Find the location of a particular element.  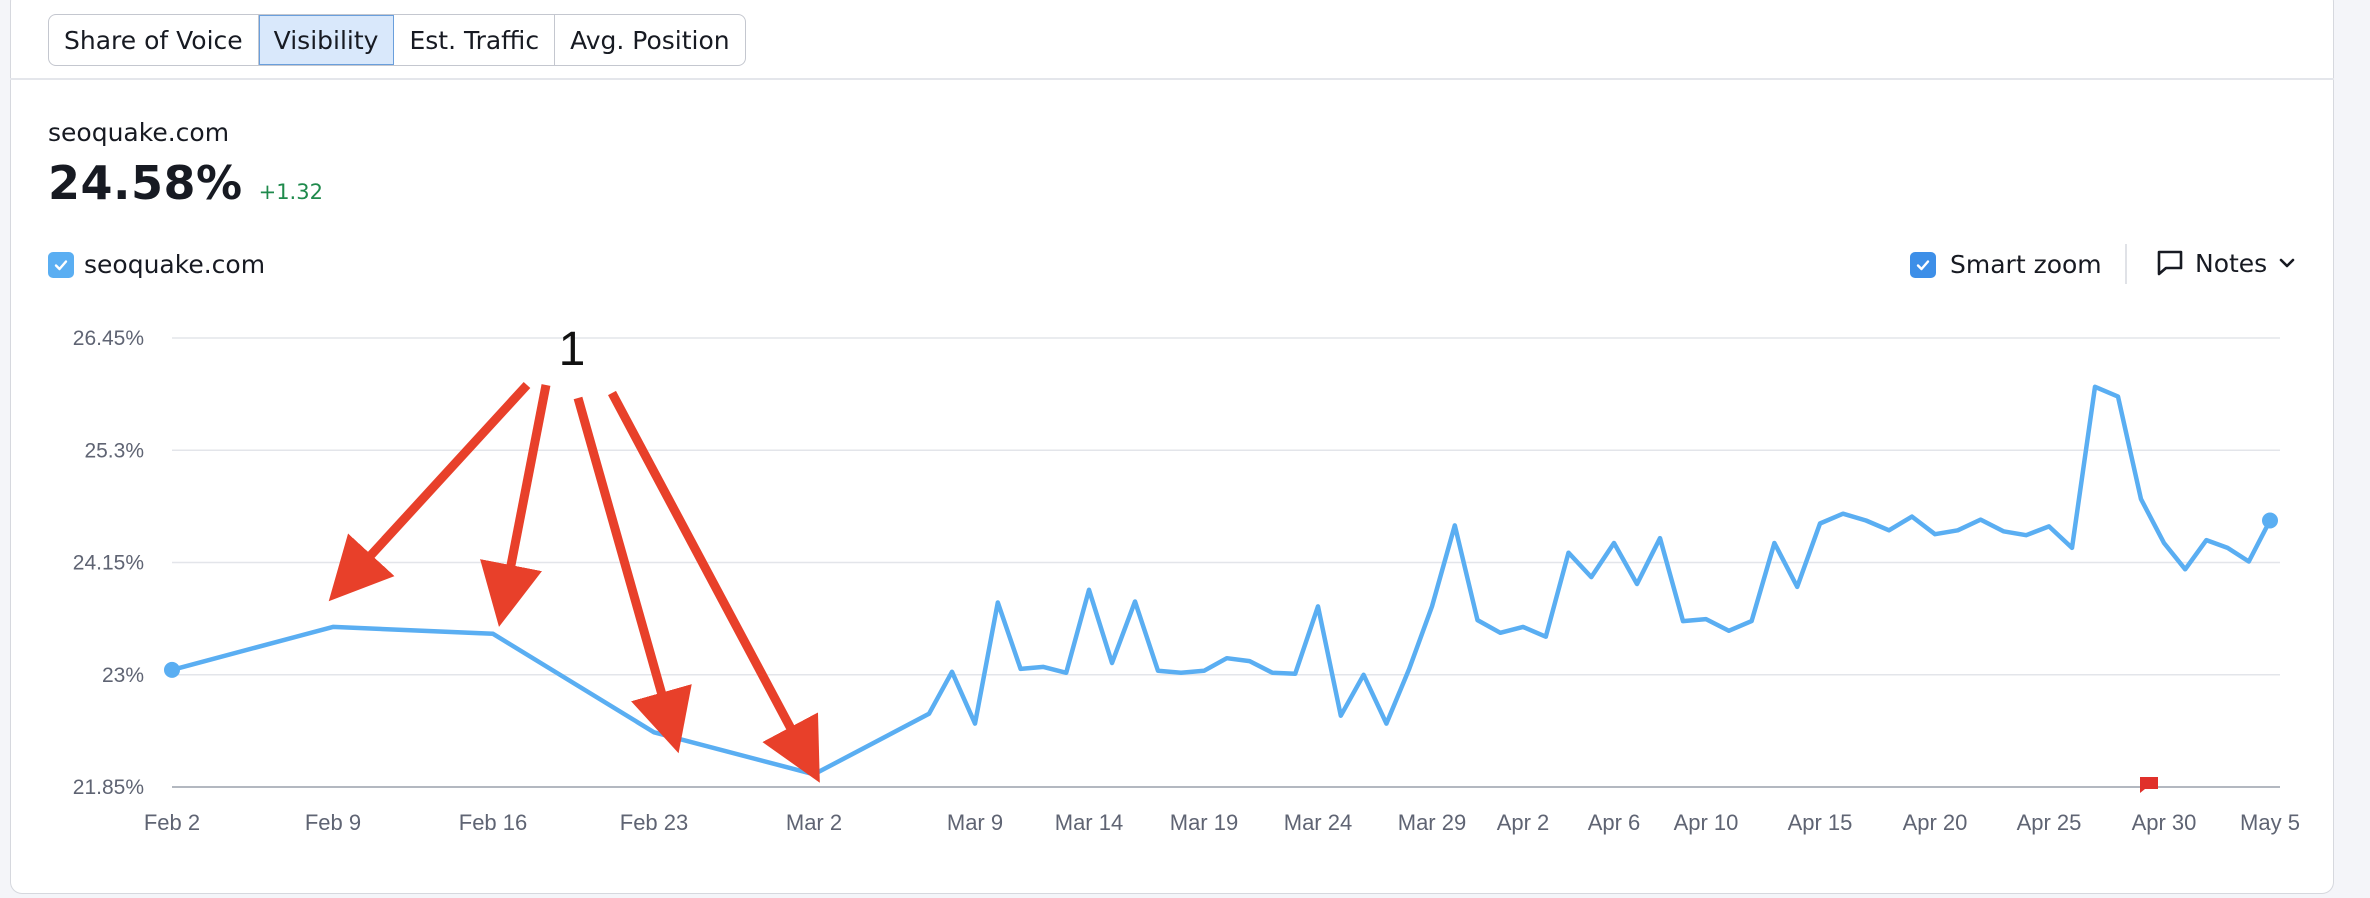

y-tick-label: 21.85% is located at coordinates (108, 787).